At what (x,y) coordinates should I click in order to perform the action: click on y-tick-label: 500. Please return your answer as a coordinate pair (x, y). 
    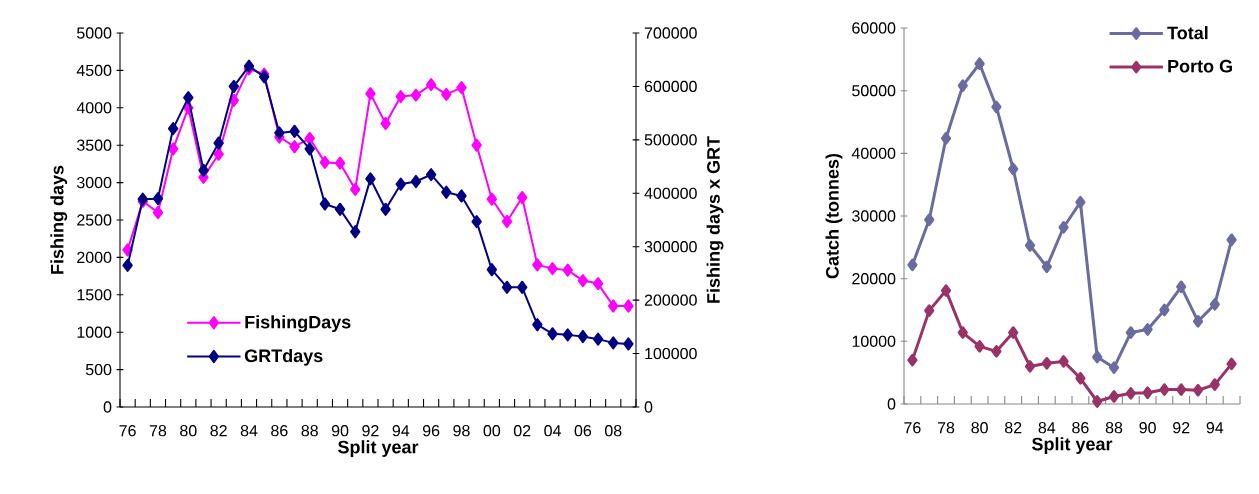
    Looking at the image, I should click on (98, 369).